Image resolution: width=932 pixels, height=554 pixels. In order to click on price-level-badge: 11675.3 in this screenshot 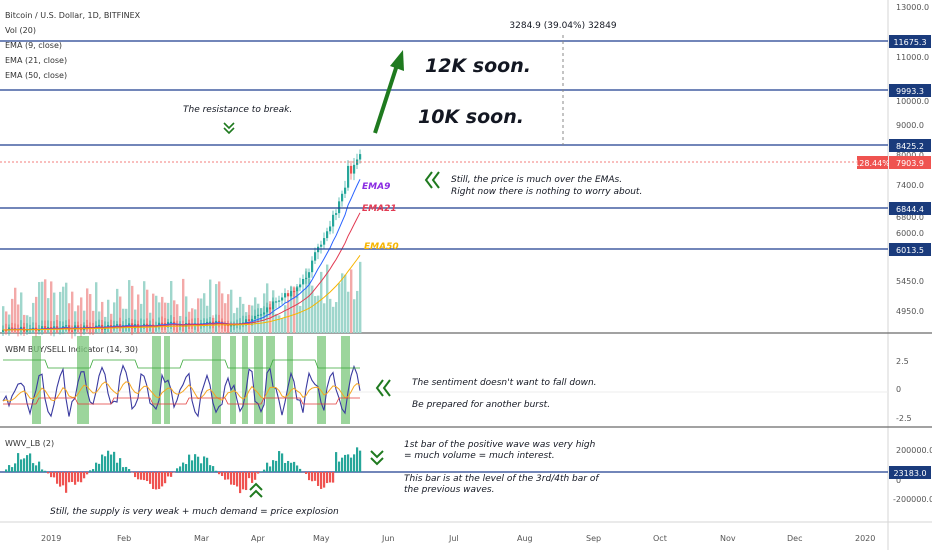, I will do `click(909, 42)`.